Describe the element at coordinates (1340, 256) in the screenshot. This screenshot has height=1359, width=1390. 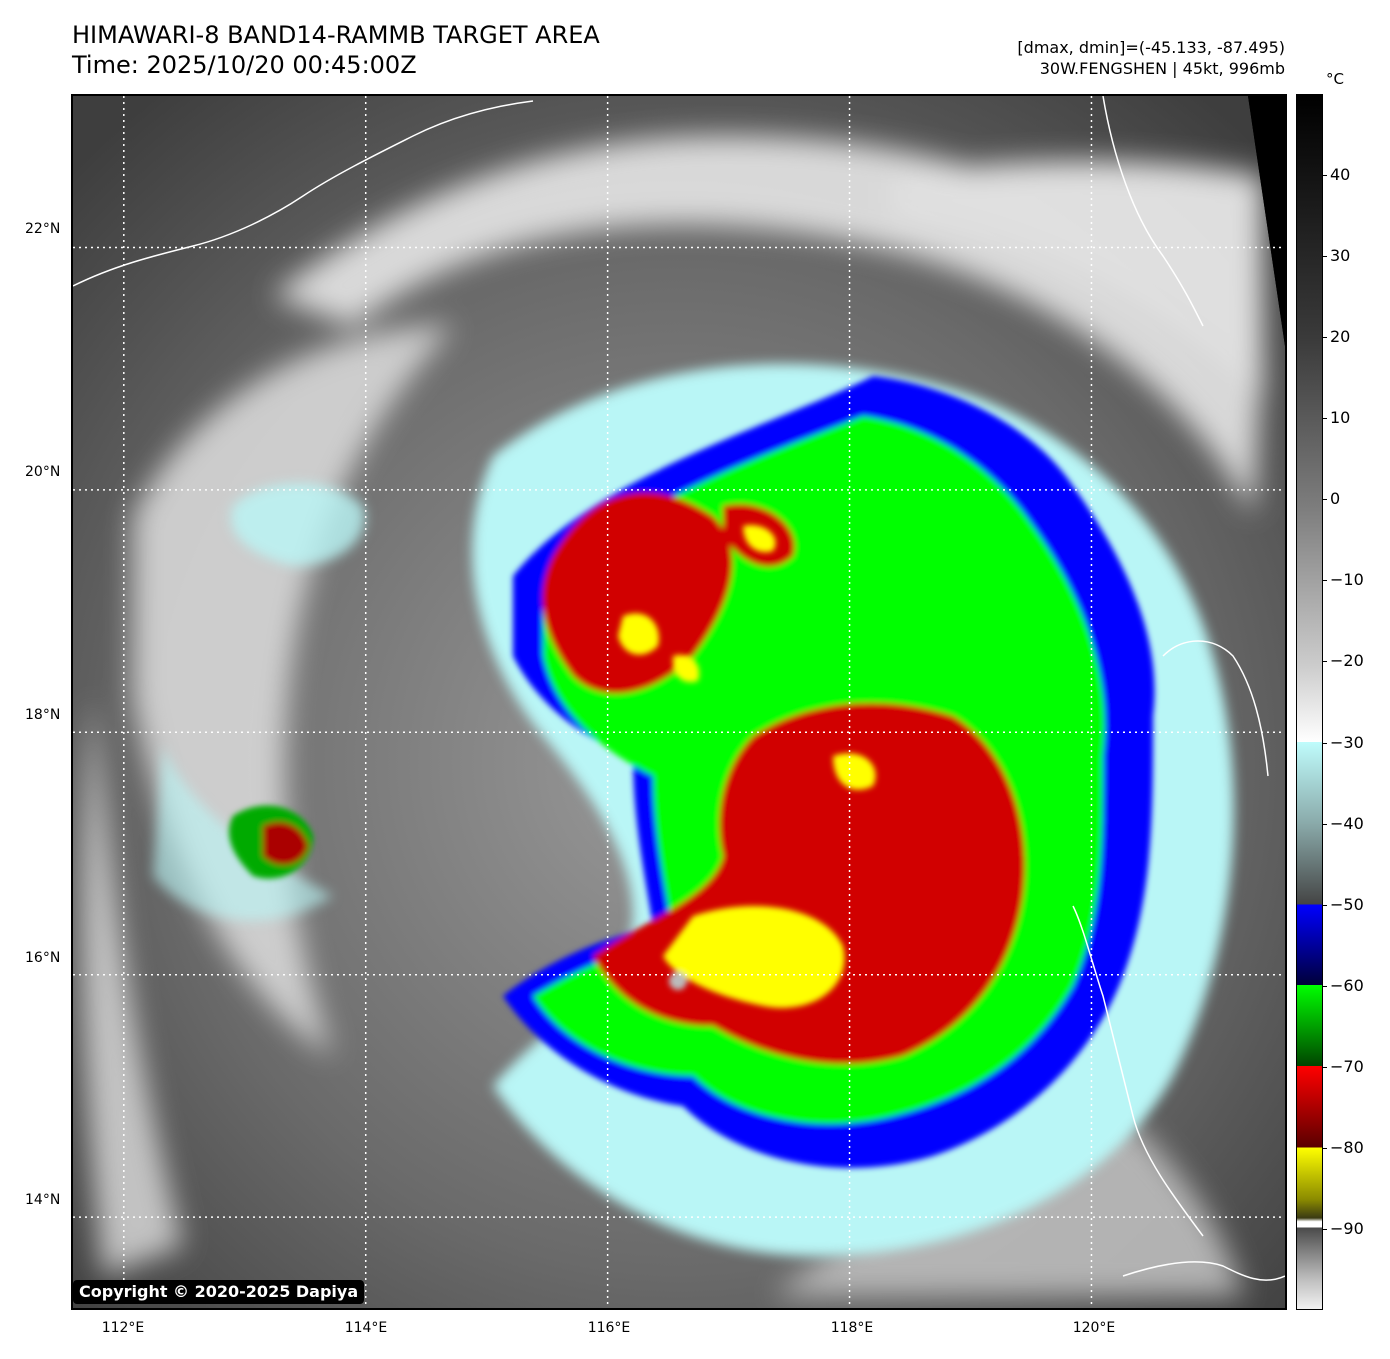
I see `colorbar-tick-label: 30` at that location.